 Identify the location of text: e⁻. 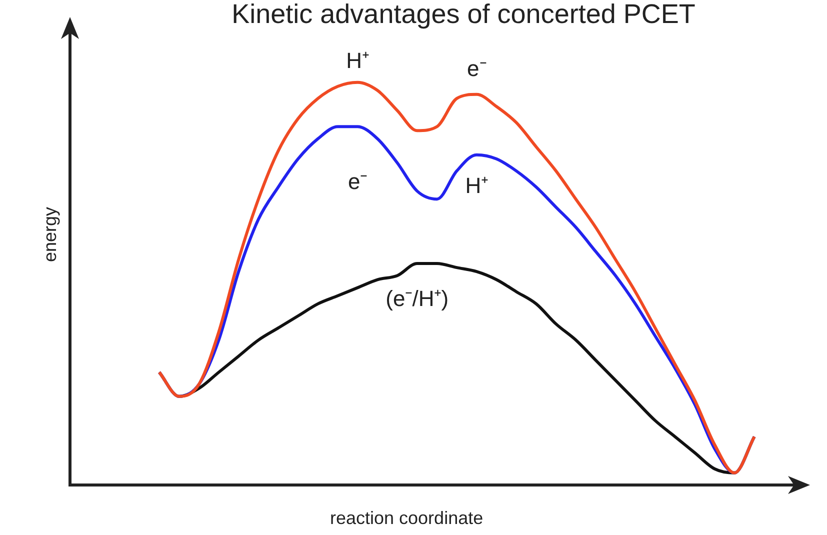
(476, 68).